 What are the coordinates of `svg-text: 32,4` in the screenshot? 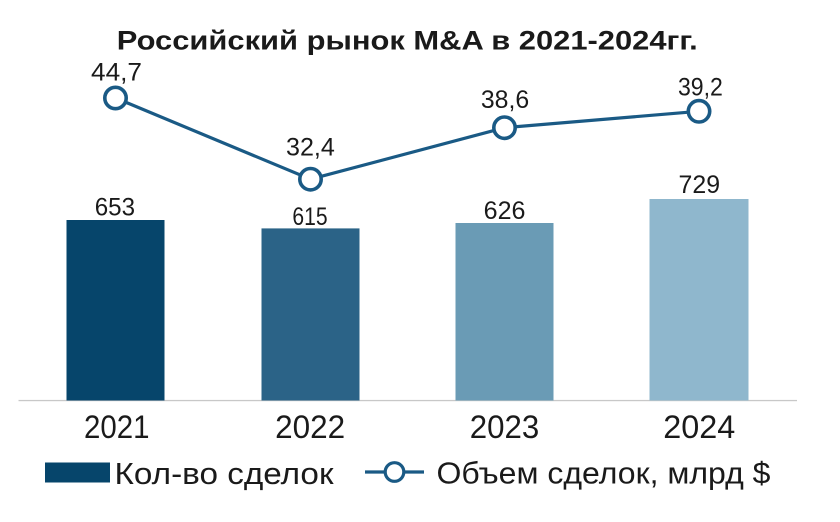 It's located at (310, 148).